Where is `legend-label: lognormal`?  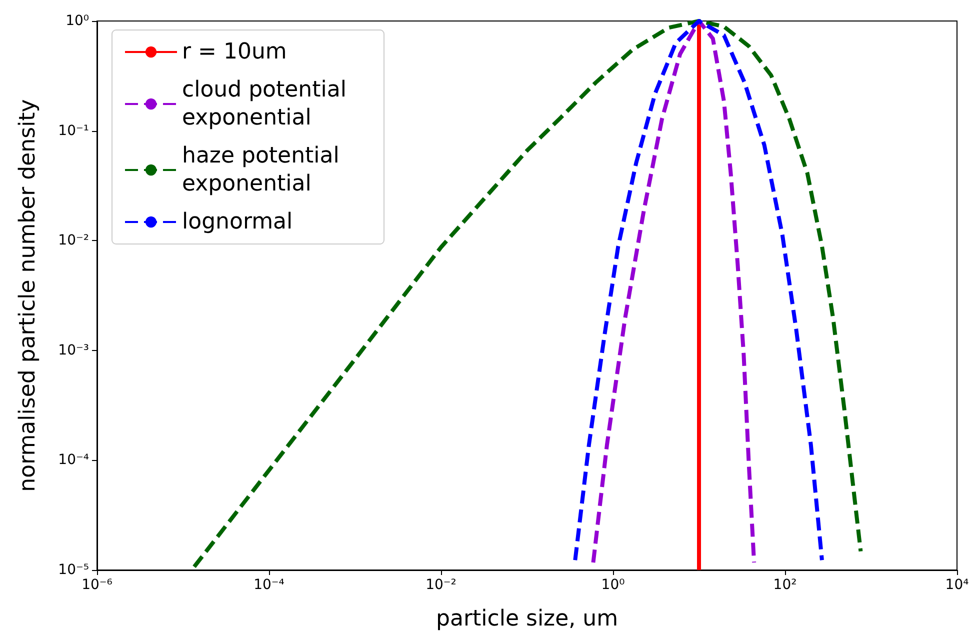
legend-label: lognormal is located at coordinates (237, 222).